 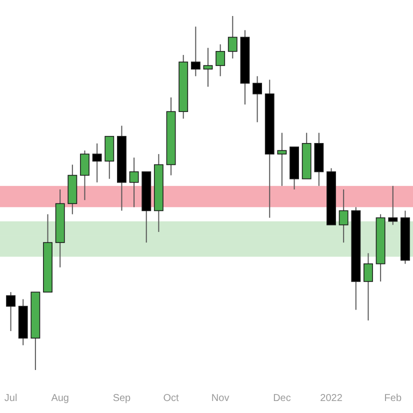 I want to click on x-tick-label: Feb, so click(x=393, y=398).